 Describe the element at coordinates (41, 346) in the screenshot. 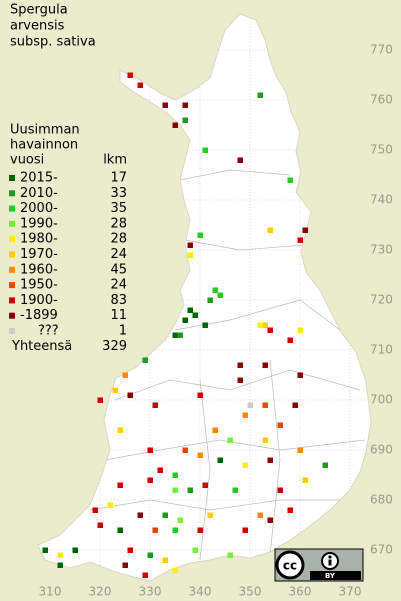

I see `legend-total-label: Yhteensä` at that location.